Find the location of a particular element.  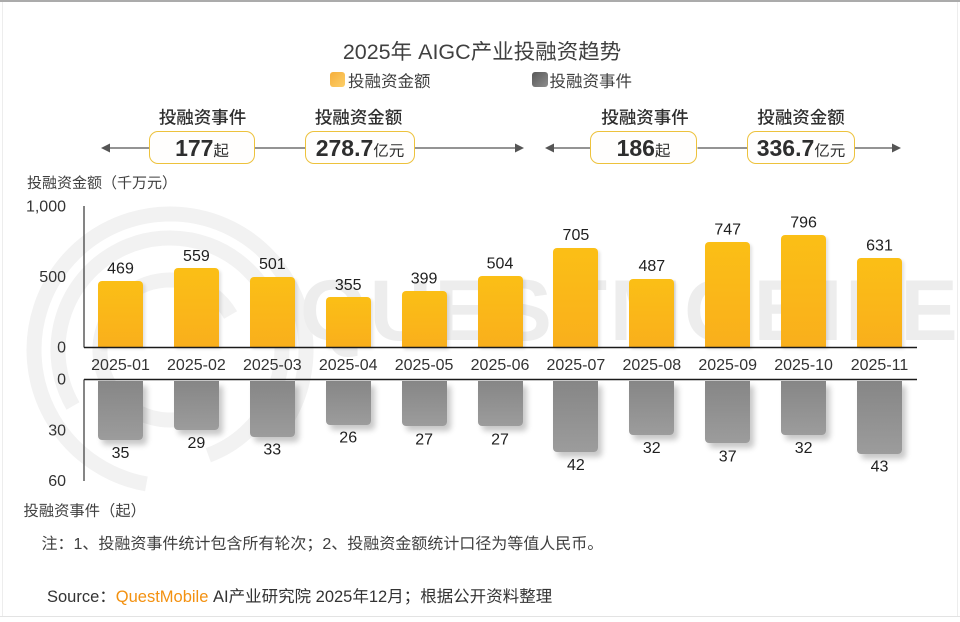

svg-text: 2025-04 is located at coordinates (348, 365).